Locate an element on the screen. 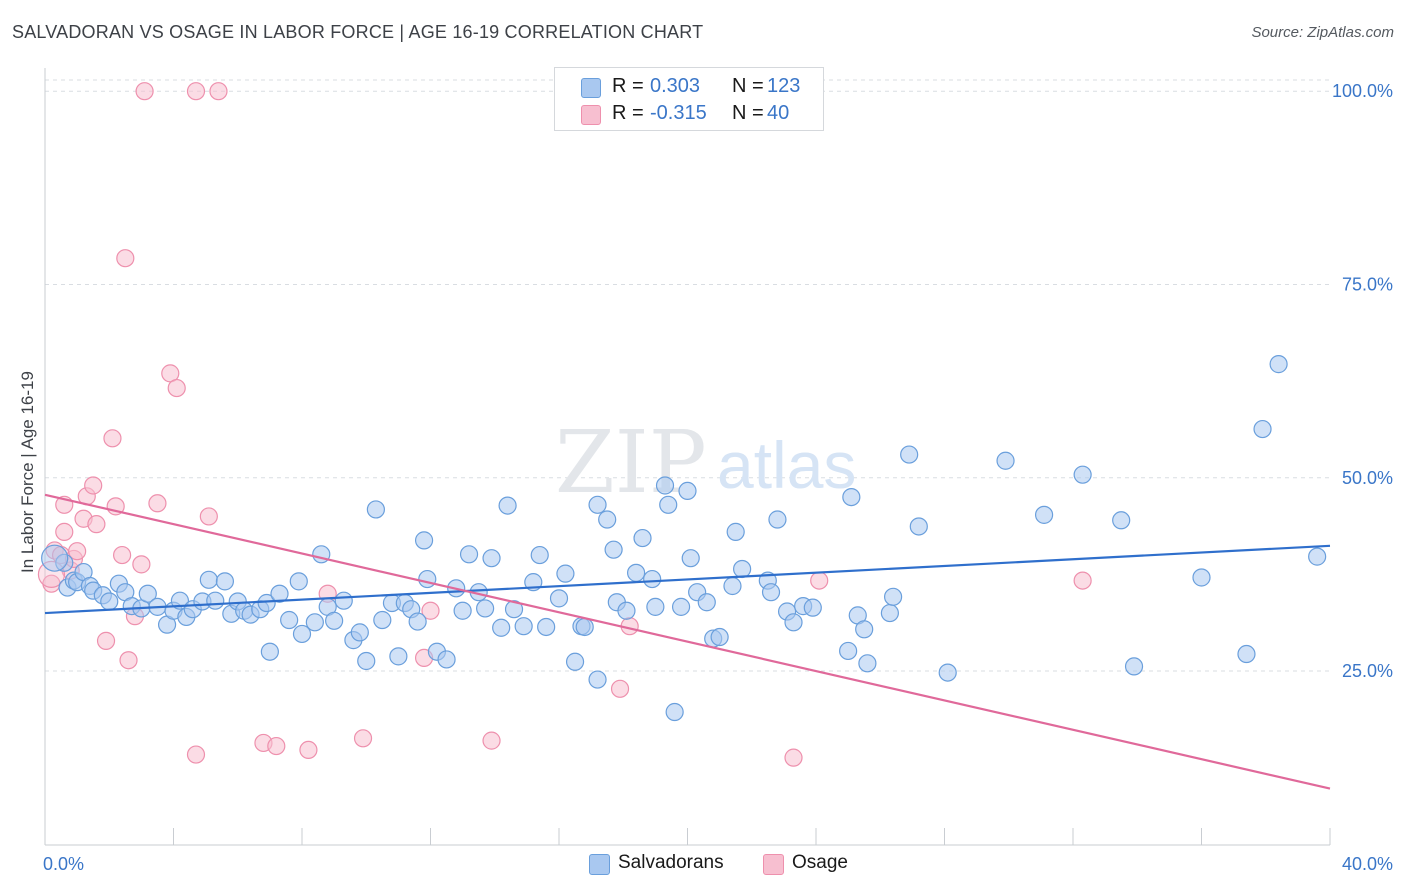 This screenshot has height=892, width=1406. y-tick-label: 50.0% is located at coordinates (1367, 478).